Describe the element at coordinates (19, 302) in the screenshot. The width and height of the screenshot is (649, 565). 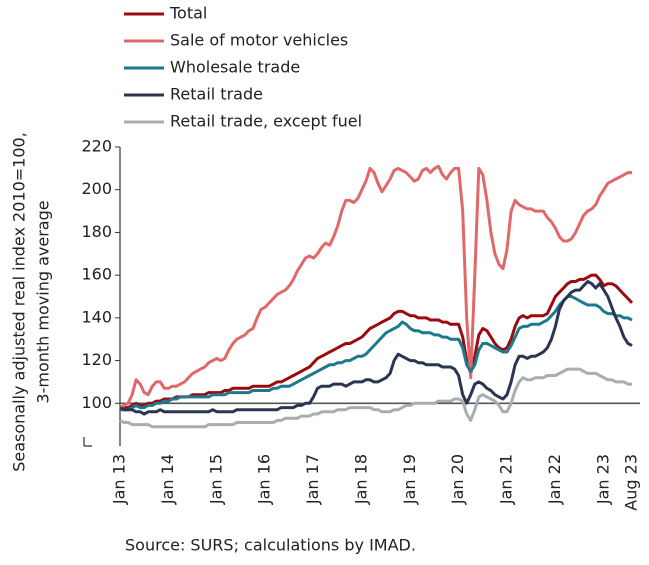
I see `y-axis-label: Seasonally adjusted real index 2010=100,` at that location.